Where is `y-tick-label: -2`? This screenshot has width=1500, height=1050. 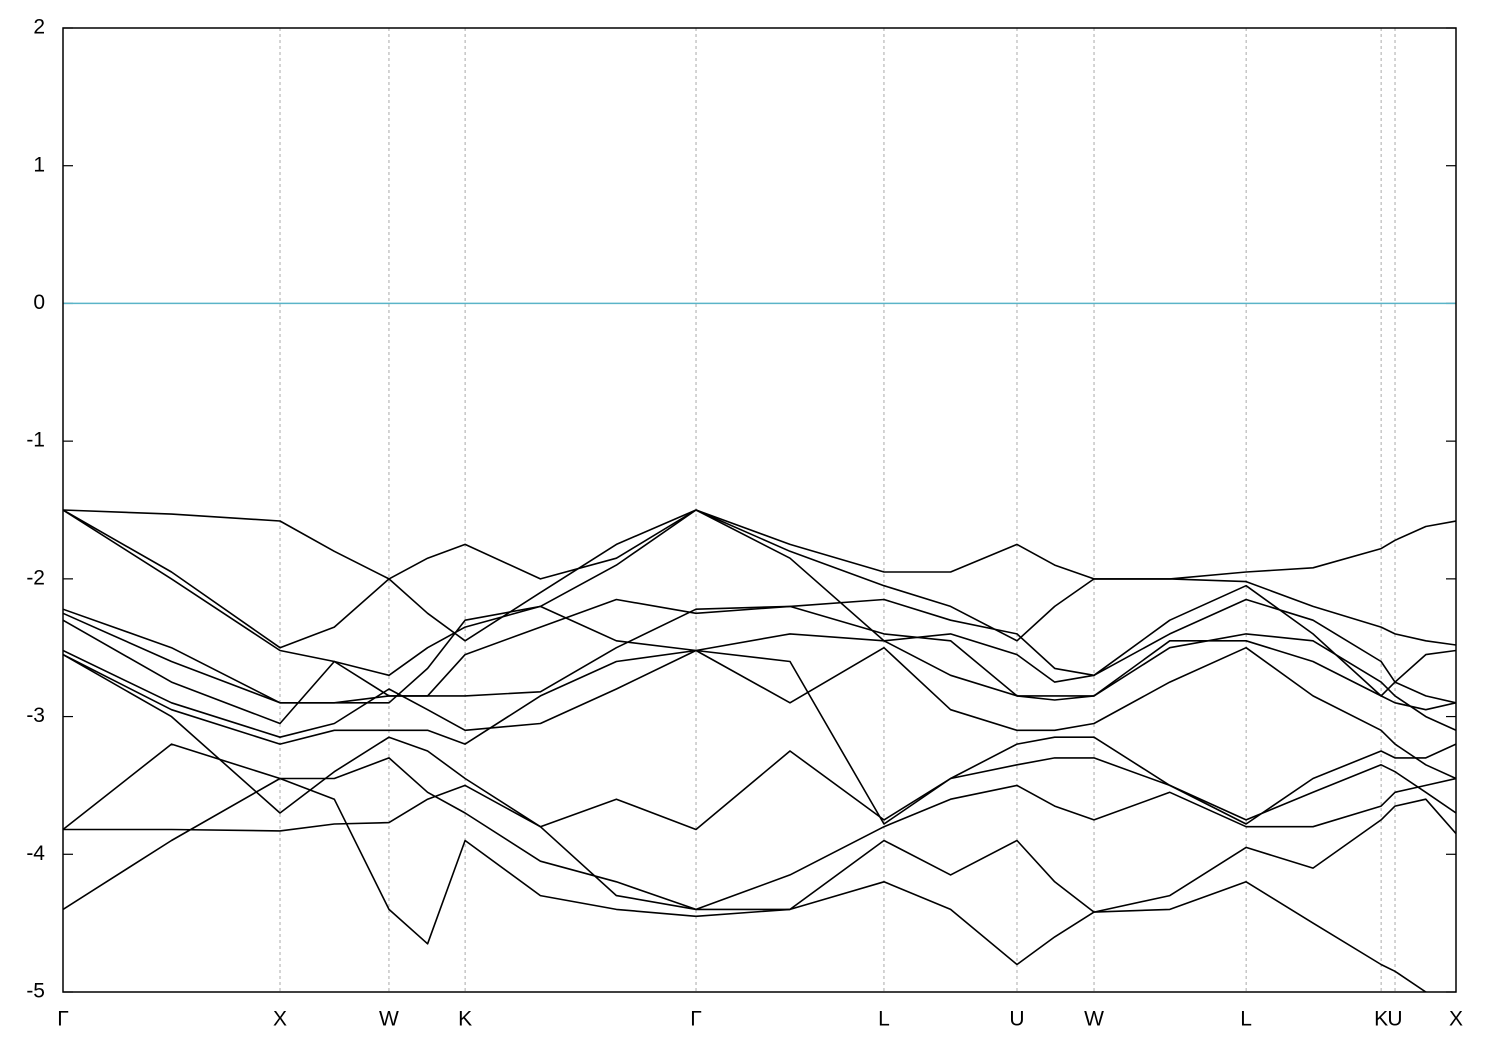
y-tick-label: -2 is located at coordinates (35, 577).